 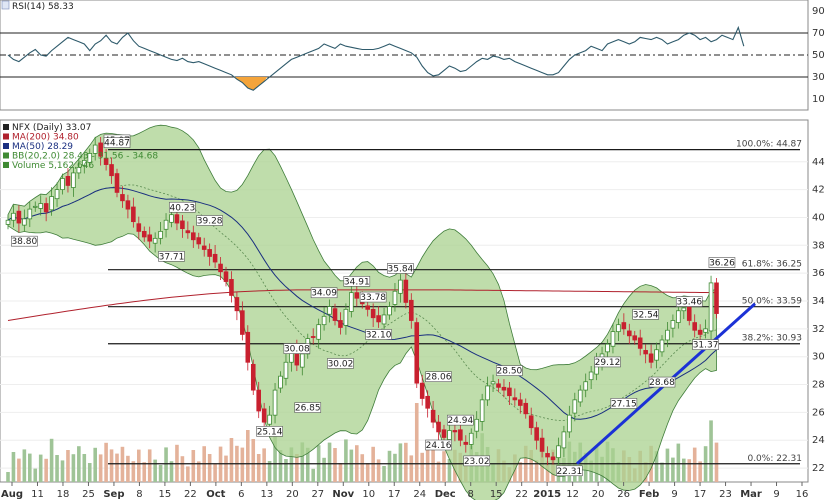 I want to click on price-y-tick-label: 24, so click(x=818, y=440).